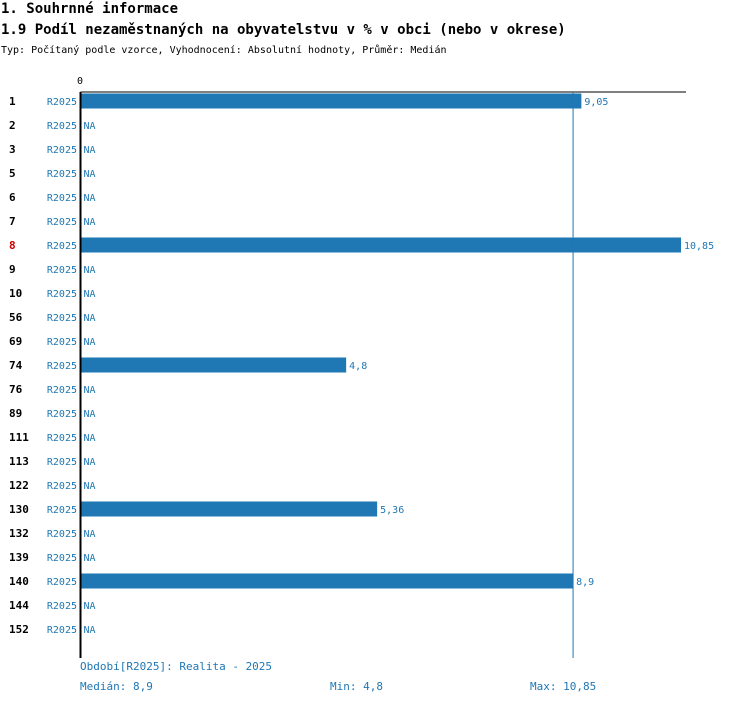 Image resolution: width=750 pixels, height=704 pixels. I want to click on category-label: 132, so click(19, 533).